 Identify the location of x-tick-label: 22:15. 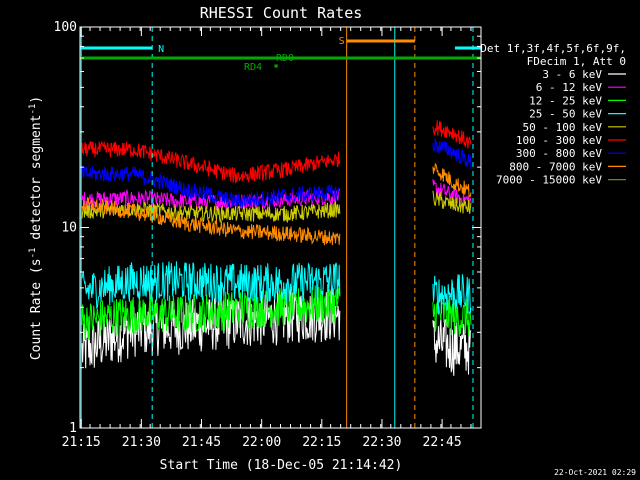
(321, 442).